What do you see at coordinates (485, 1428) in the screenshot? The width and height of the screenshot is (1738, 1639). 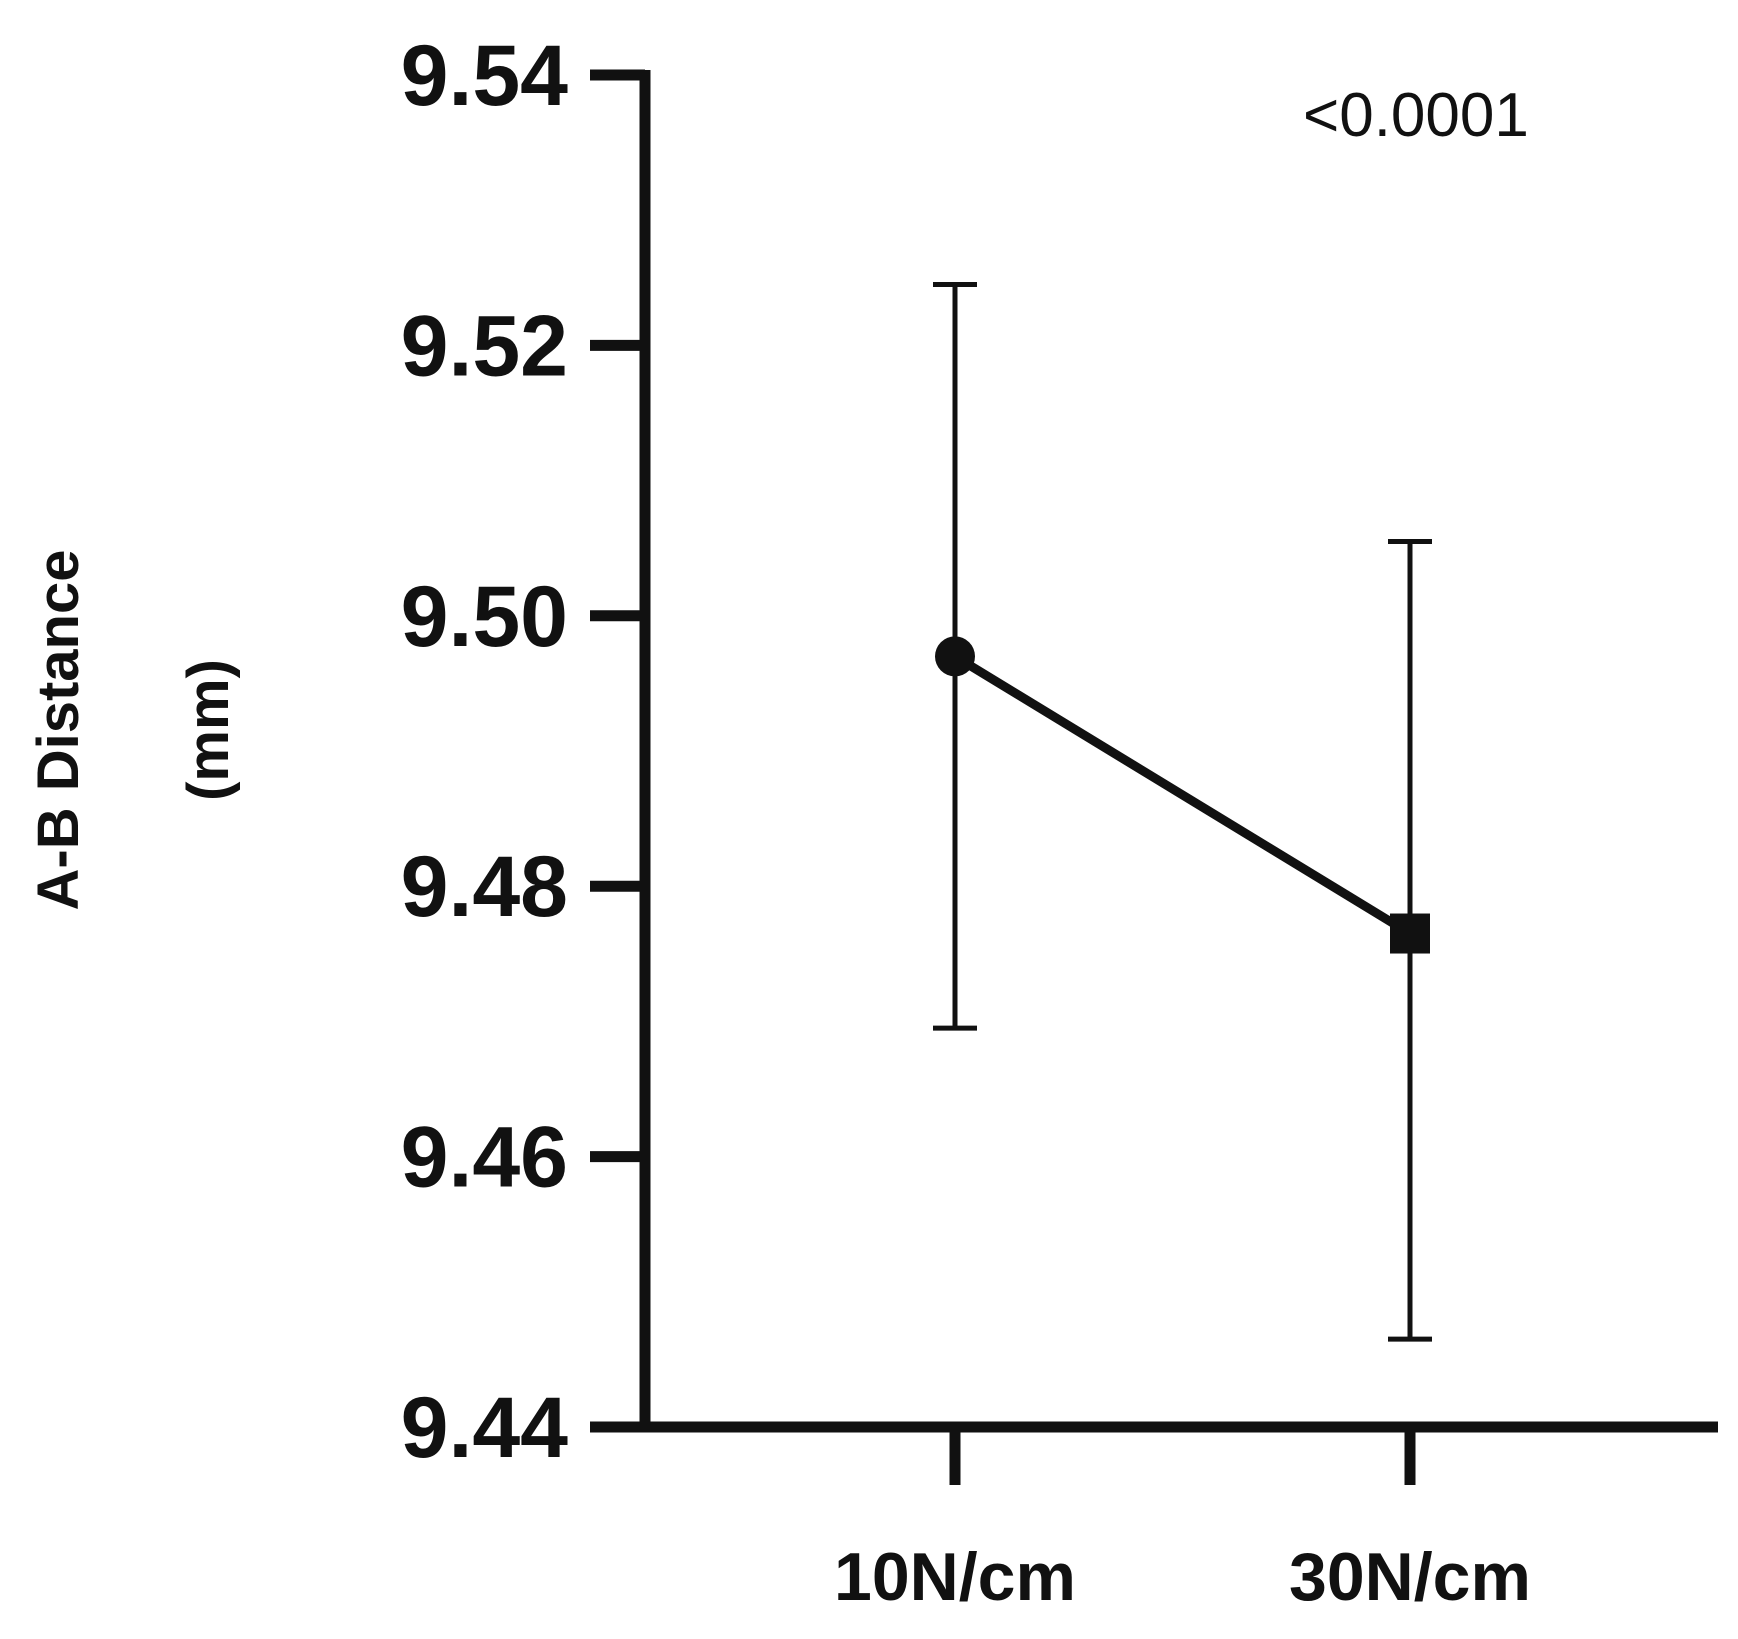 I see `y-tick-label: 9.44` at bounding box center [485, 1428].